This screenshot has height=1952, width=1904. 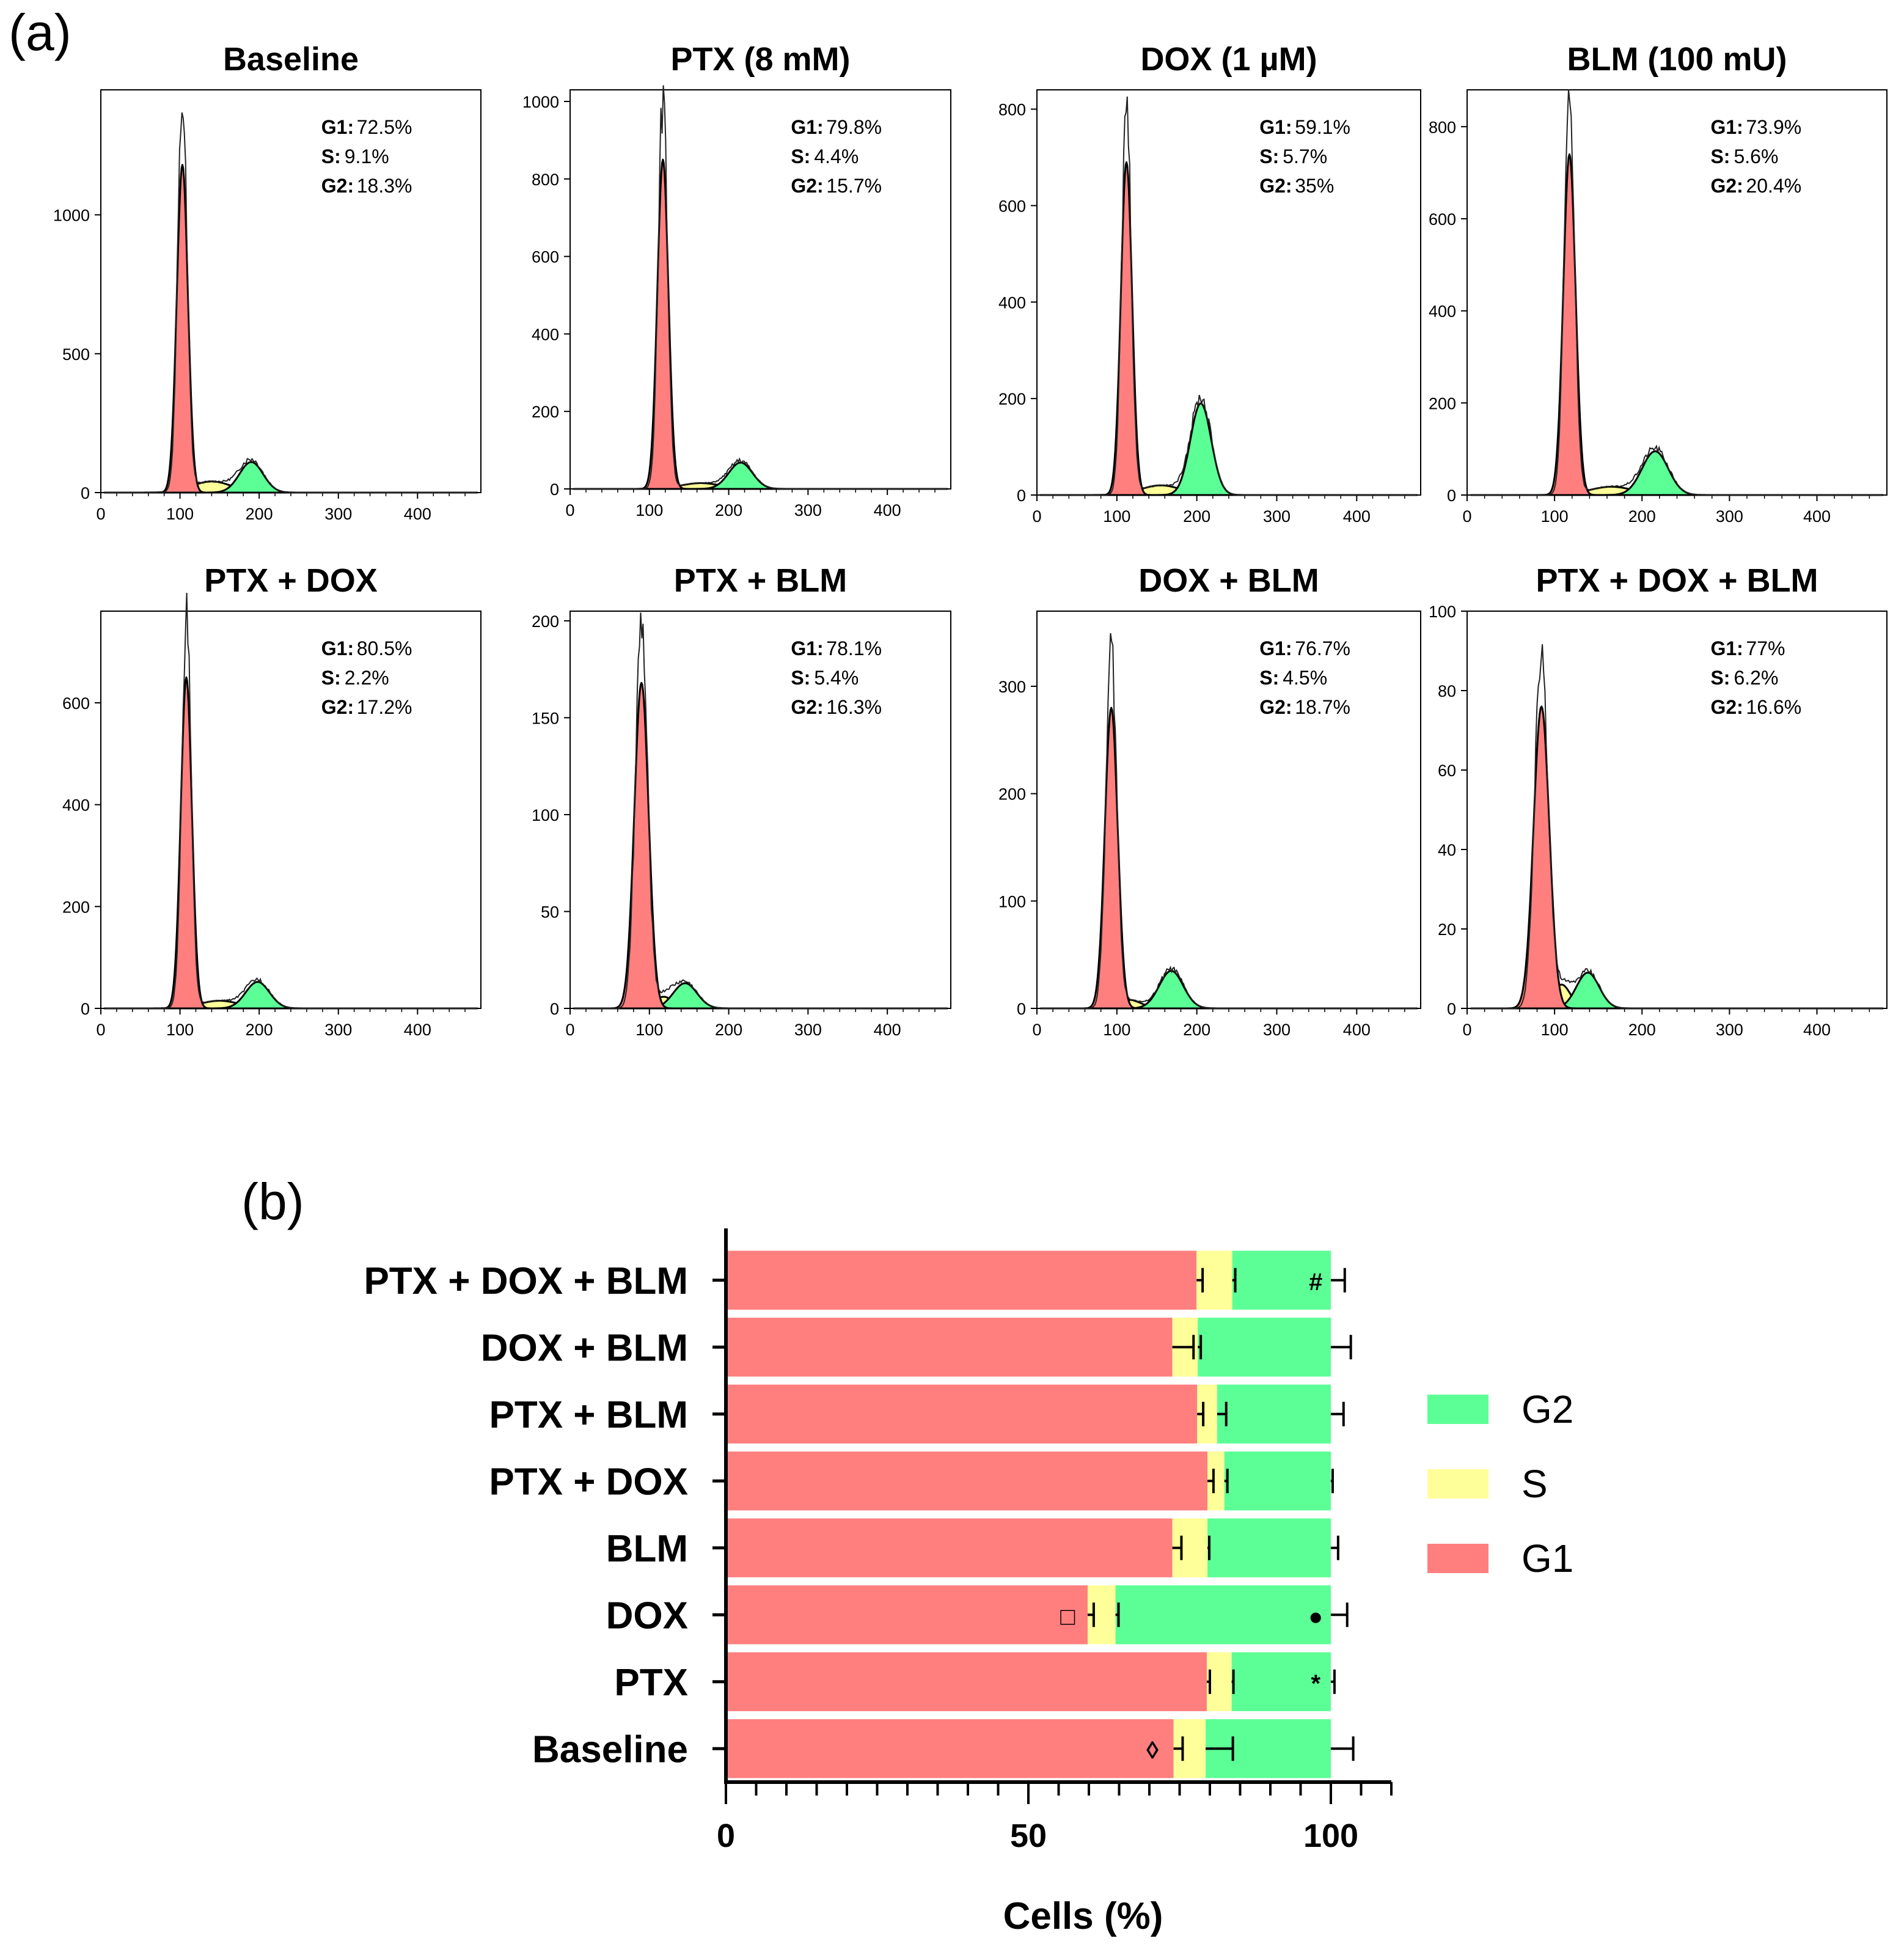 What do you see at coordinates (545, 257) in the screenshot?
I see `y-tick-label: 600` at bounding box center [545, 257].